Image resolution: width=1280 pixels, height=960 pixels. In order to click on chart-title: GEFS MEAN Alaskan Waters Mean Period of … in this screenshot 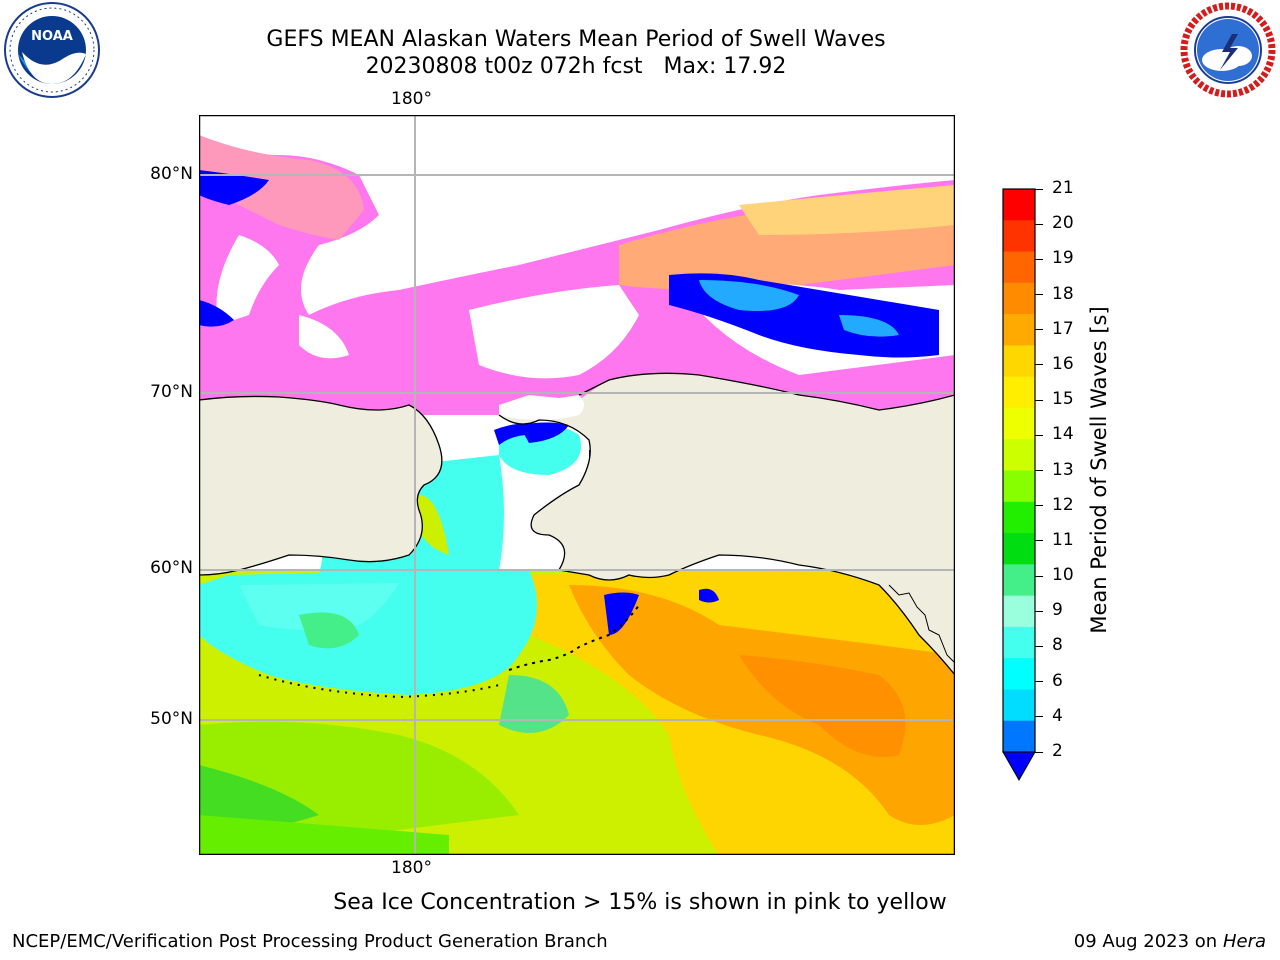, I will do `click(576, 39)`.